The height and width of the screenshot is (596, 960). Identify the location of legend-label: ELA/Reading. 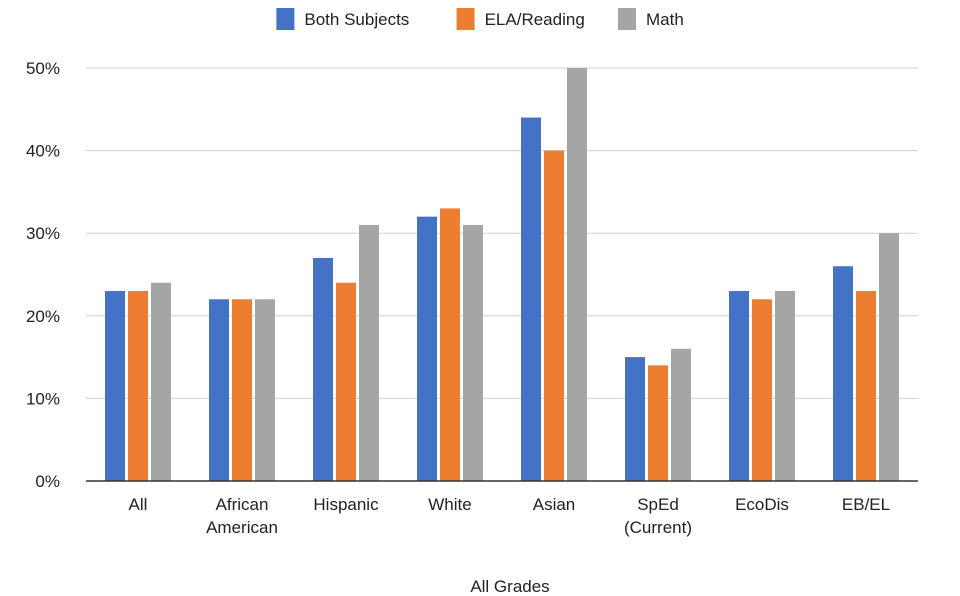
(535, 19).